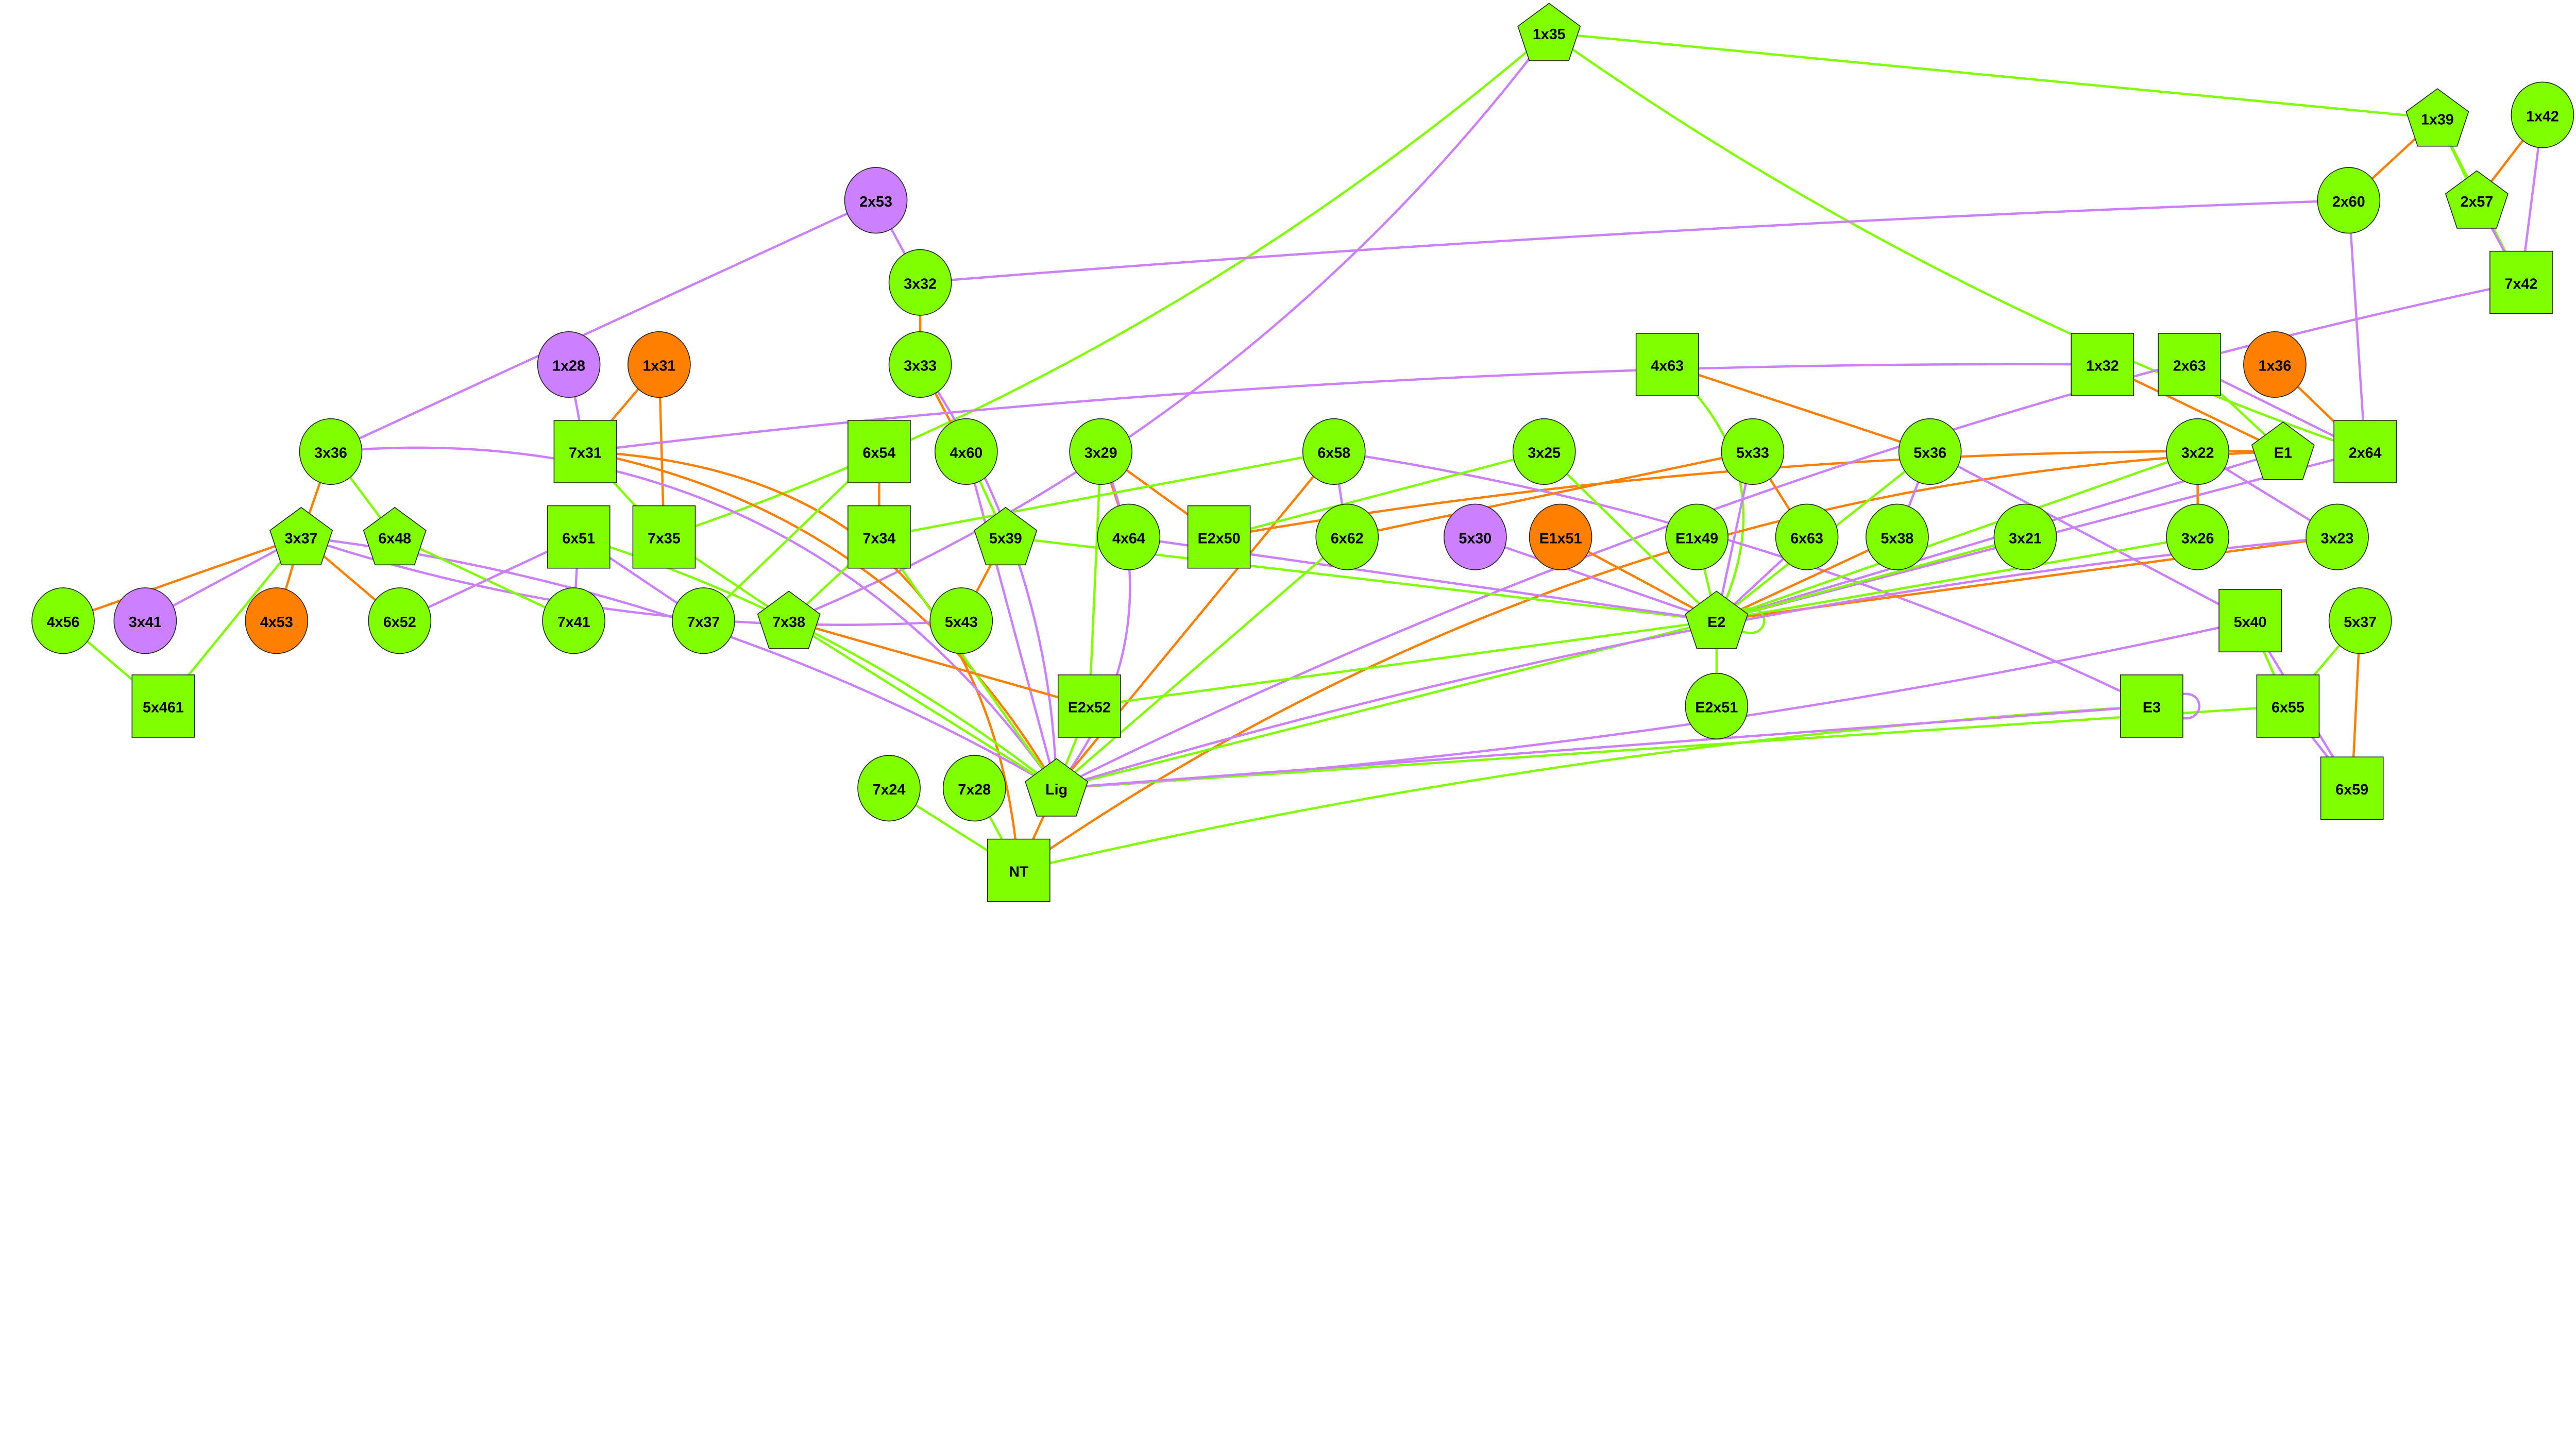 This screenshot has height=1437, width=2576. Describe the element at coordinates (145, 620) in the screenshot. I see `node-3x41: 3x41` at that location.